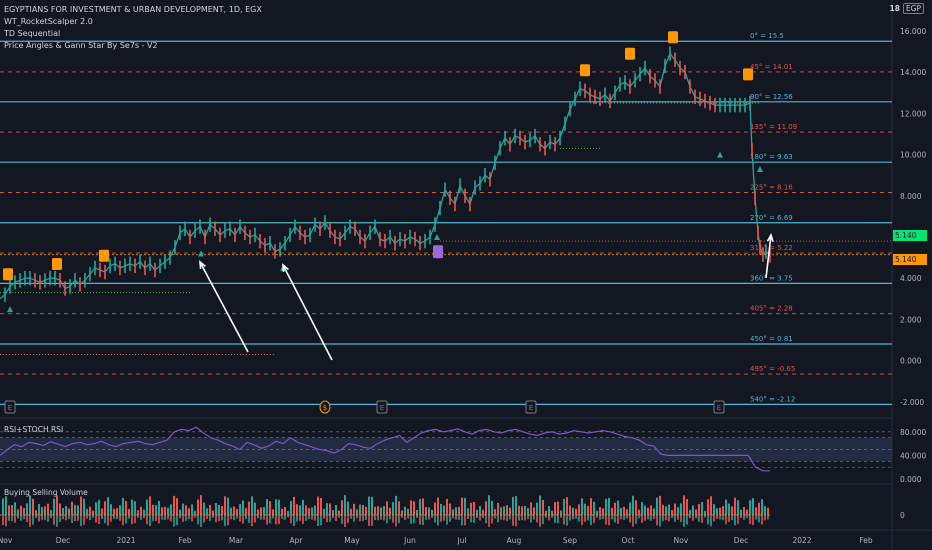 The height and width of the screenshot is (550, 932). Describe the element at coordinates (913, 432) in the screenshot. I see `rsi-axis-tick: 80.000` at that location.